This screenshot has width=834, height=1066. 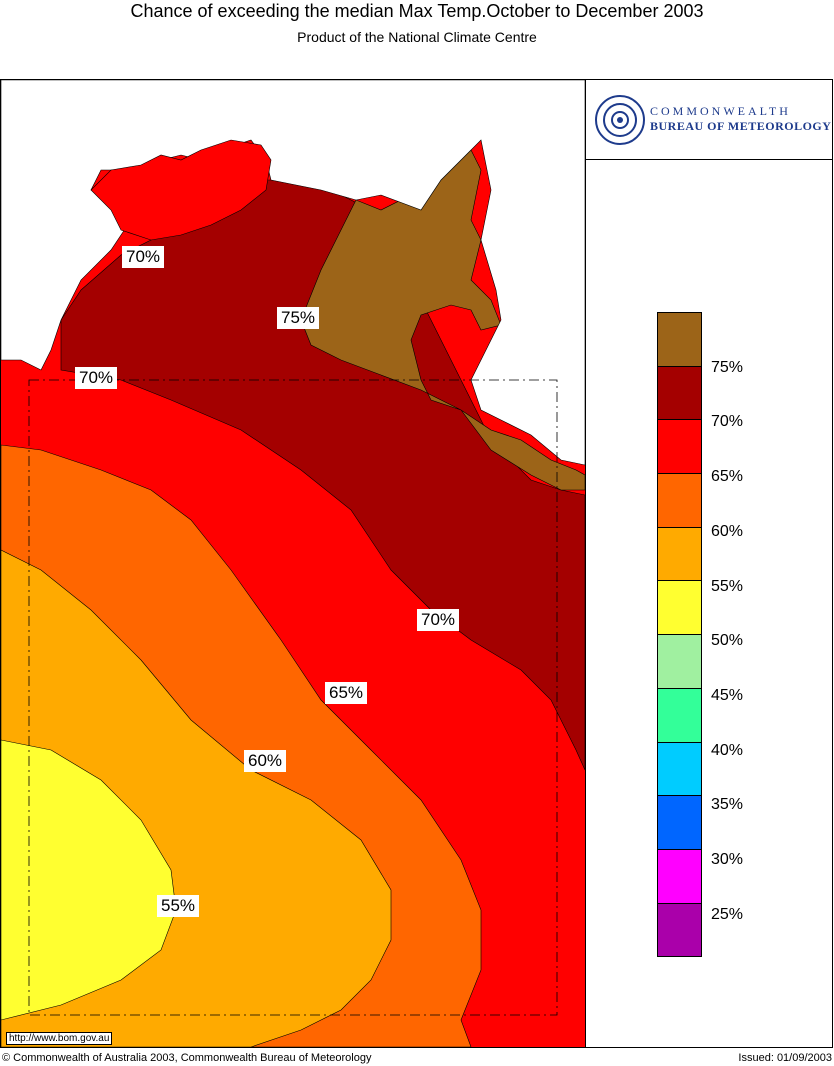 I want to click on contour-label: 65%, so click(x=346, y=693).